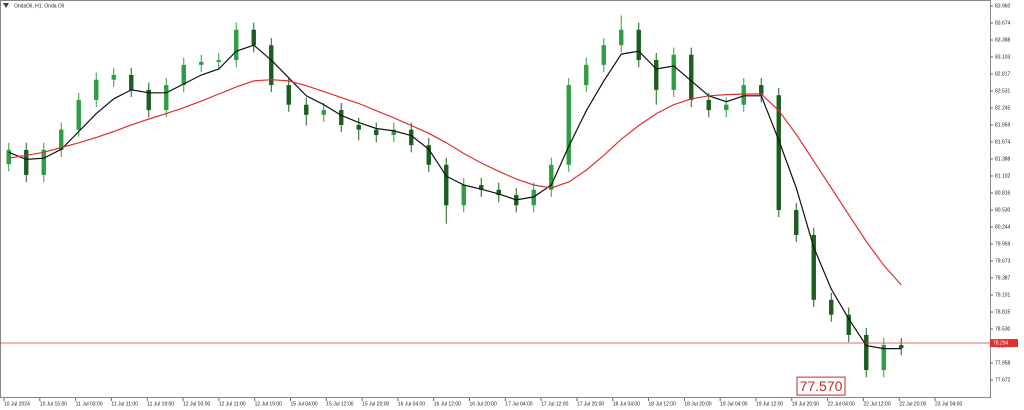 The width and height of the screenshot is (1024, 410). I want to click on y-tick-label: 81.674, so click(1003, 142).